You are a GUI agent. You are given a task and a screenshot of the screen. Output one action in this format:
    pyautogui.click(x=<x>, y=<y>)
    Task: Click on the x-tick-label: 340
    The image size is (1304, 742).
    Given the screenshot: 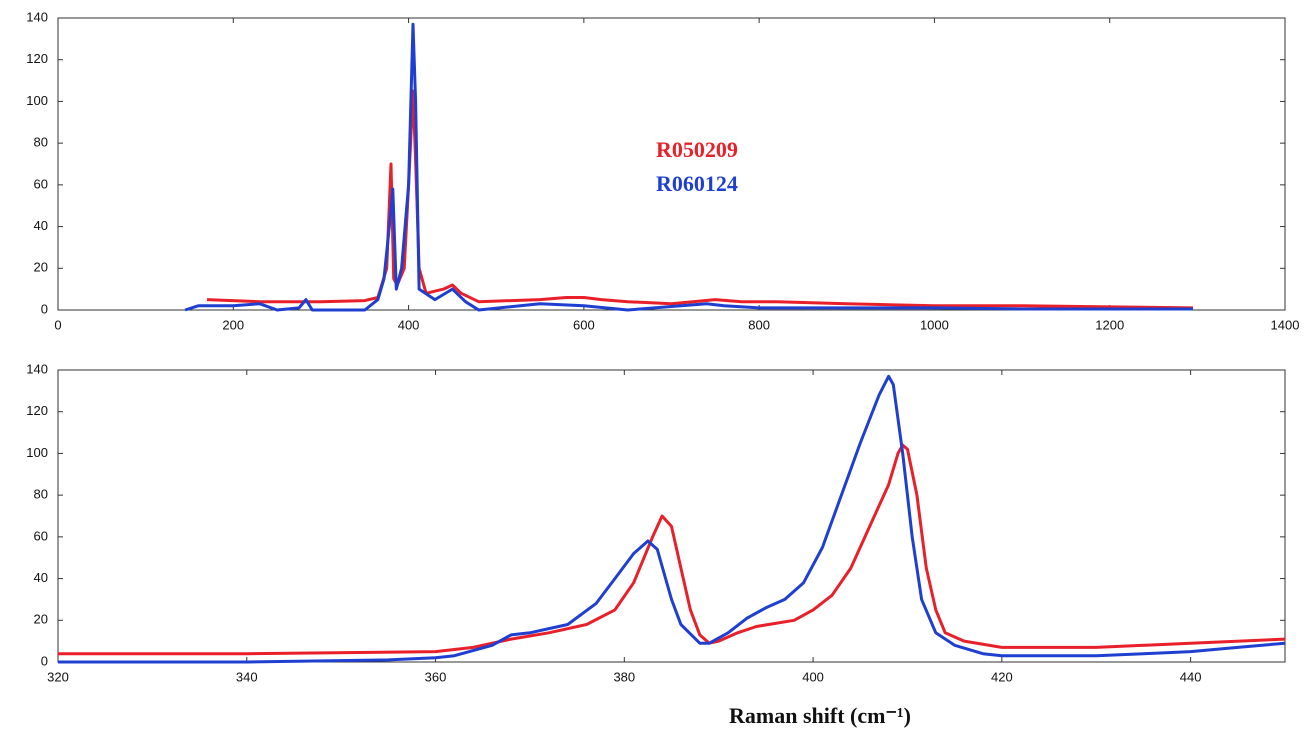 What is the action you would take?
    pyautogui.click(x=247, y=676)
    